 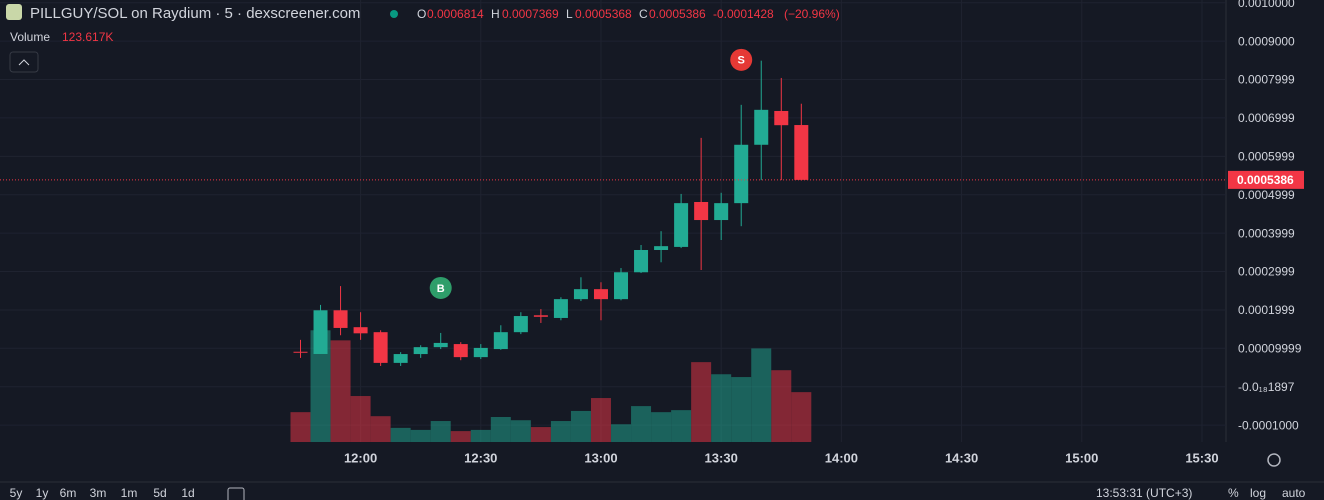 I want to click on range-button: 5d, so click(x=159, y=493).